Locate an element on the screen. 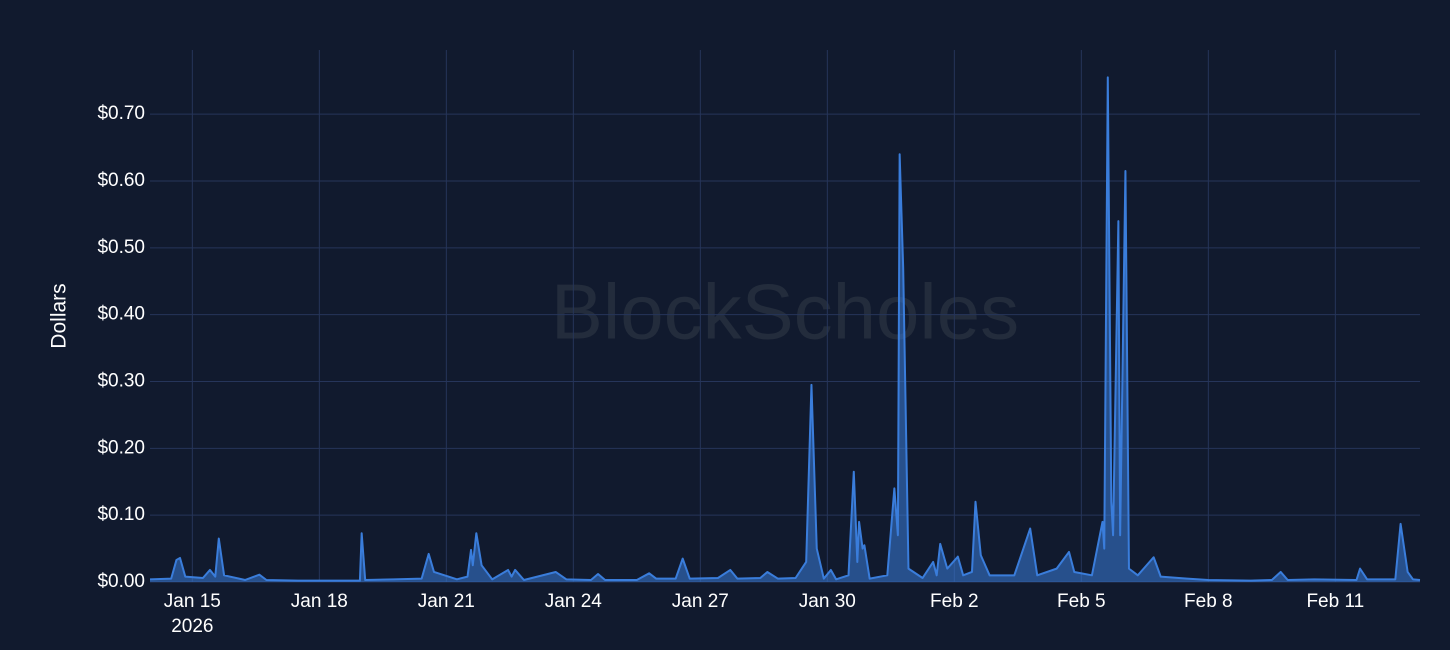 The width and height of the screenshot is (1450, 650). y-tick-label: $0.50 is located at coordinates (121, 247).